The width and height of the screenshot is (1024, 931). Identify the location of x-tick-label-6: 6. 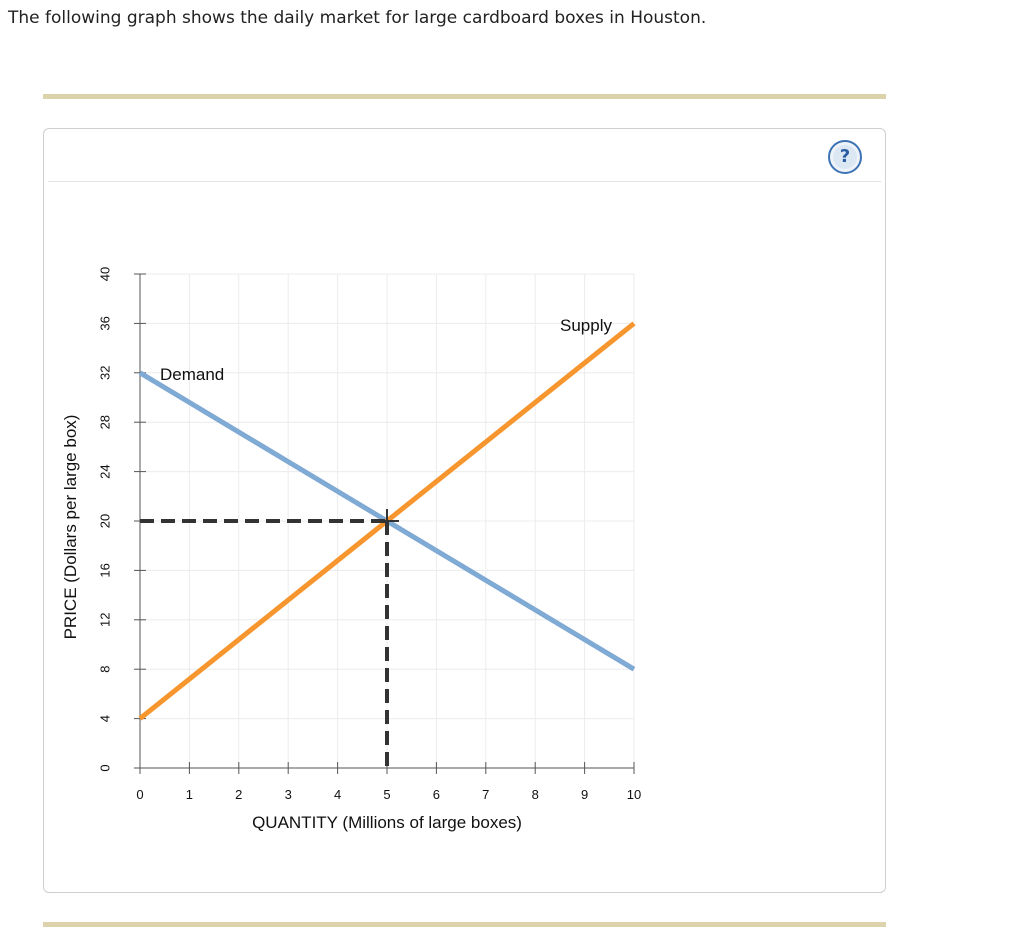
(436, 794).